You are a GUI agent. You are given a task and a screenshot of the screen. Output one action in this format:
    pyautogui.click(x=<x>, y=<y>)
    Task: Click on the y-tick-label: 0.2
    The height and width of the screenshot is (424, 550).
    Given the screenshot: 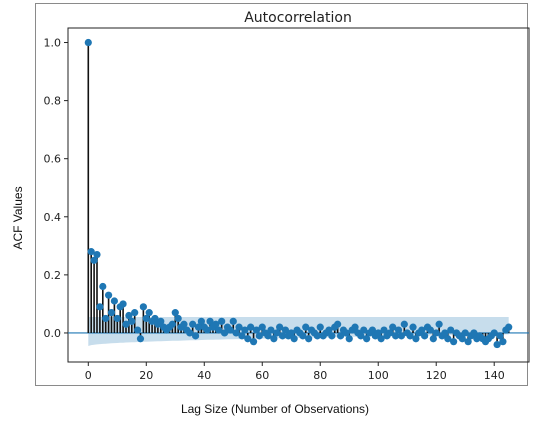 What is the action you would take?
    pyautogui.click(x=53, y=275)
    